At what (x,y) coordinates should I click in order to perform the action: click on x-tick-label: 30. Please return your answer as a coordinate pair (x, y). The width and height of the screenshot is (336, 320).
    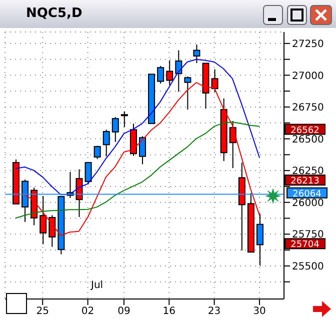
    Looking at the image, I should click on (259, 312).